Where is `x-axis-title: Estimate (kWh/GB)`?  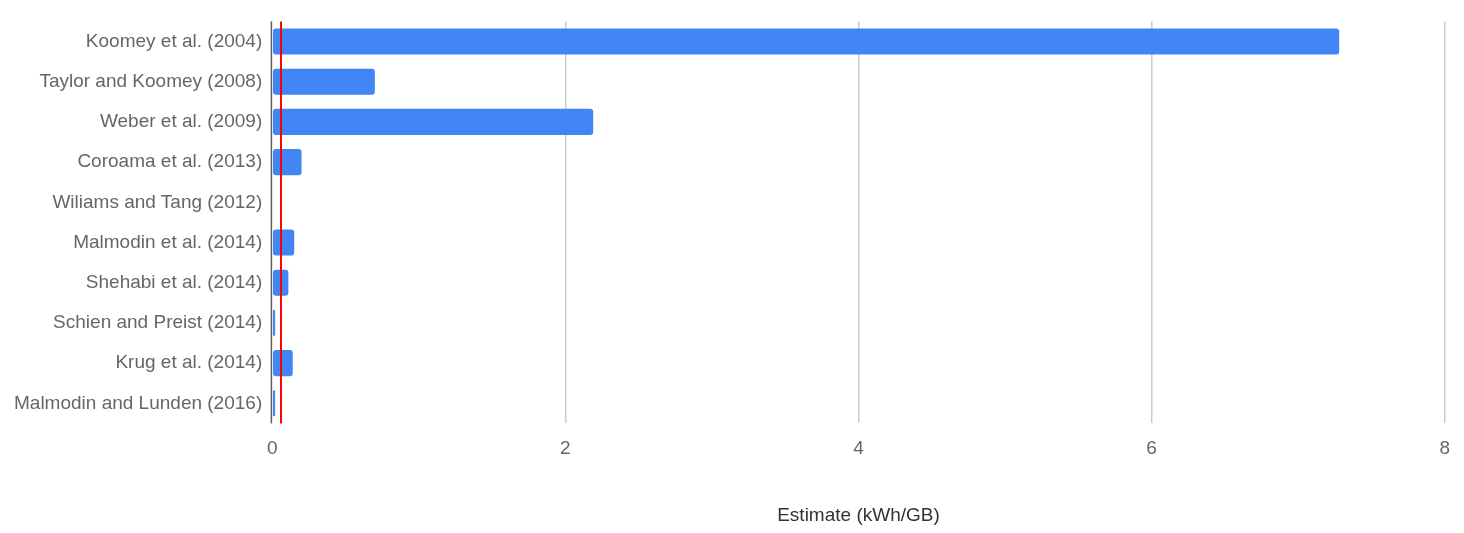
x-axis-title: Estimate (kWh/GB) is located at coordinates (858, 514).